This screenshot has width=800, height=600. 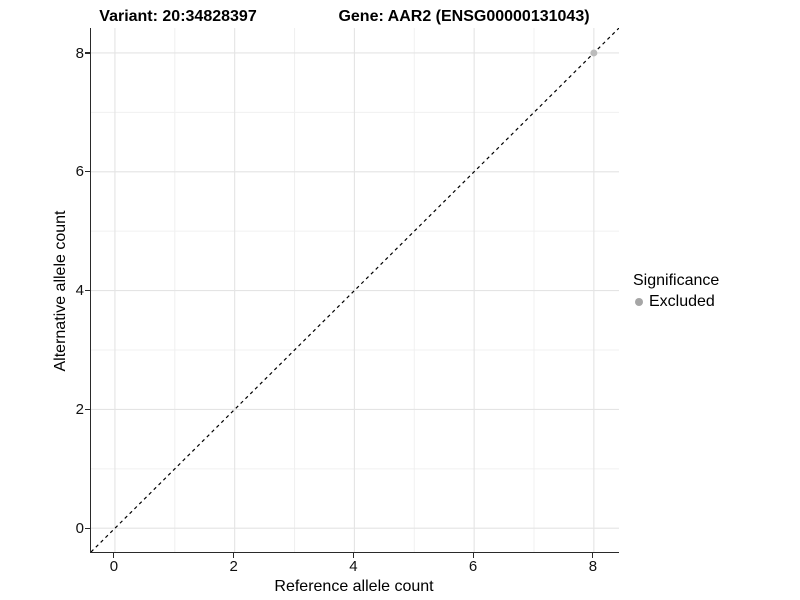 I want to click on y-axis-title: Alternative allele count, so click(x=60, y=291).